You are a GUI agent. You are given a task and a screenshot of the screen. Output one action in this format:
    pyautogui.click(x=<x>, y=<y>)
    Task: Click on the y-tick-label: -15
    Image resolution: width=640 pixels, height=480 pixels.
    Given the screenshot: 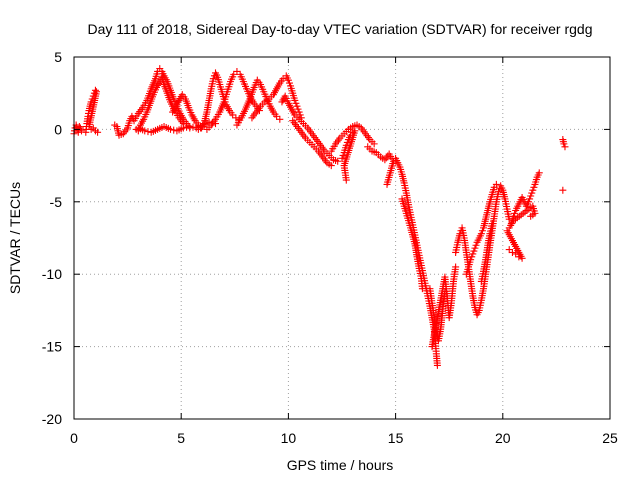 What is the action you would take?
    pyautogui.click(x=52, y=347)
    